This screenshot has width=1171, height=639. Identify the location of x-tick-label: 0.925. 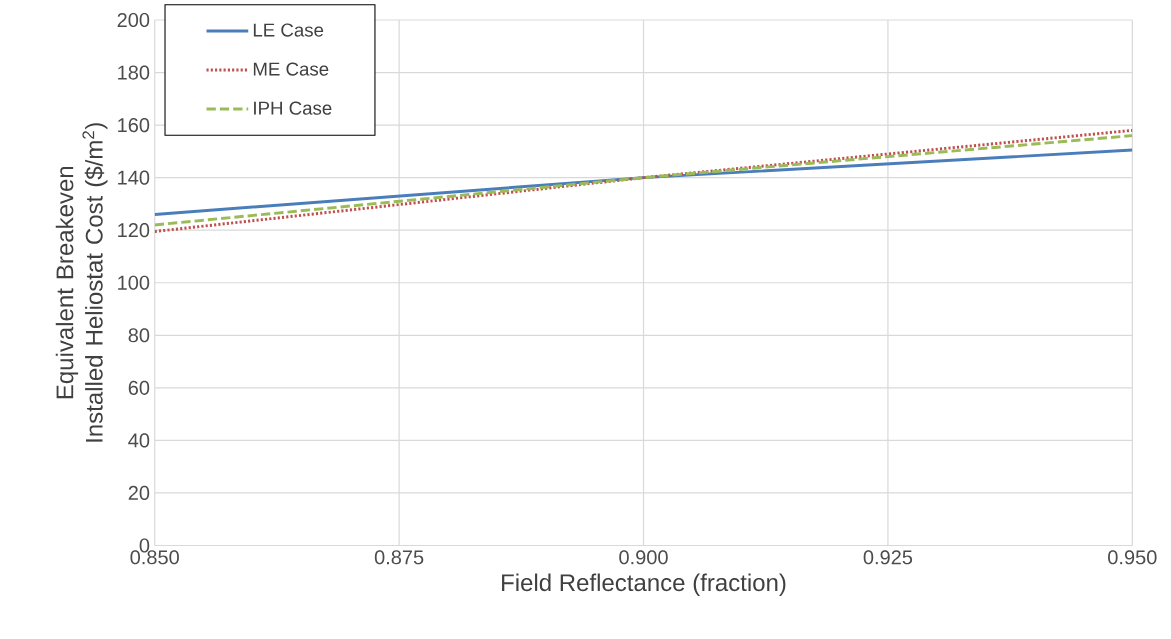
(888, 557).